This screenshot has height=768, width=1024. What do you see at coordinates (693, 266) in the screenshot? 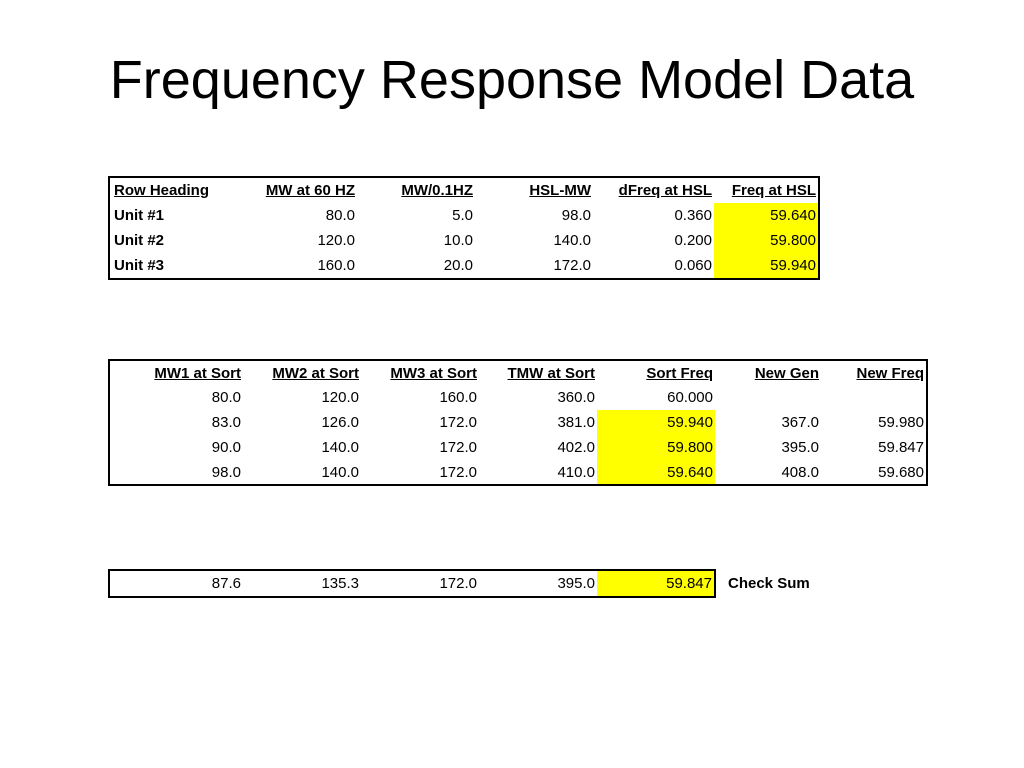
I see `table-cell: 0.060` at bounding box center [693, 266].